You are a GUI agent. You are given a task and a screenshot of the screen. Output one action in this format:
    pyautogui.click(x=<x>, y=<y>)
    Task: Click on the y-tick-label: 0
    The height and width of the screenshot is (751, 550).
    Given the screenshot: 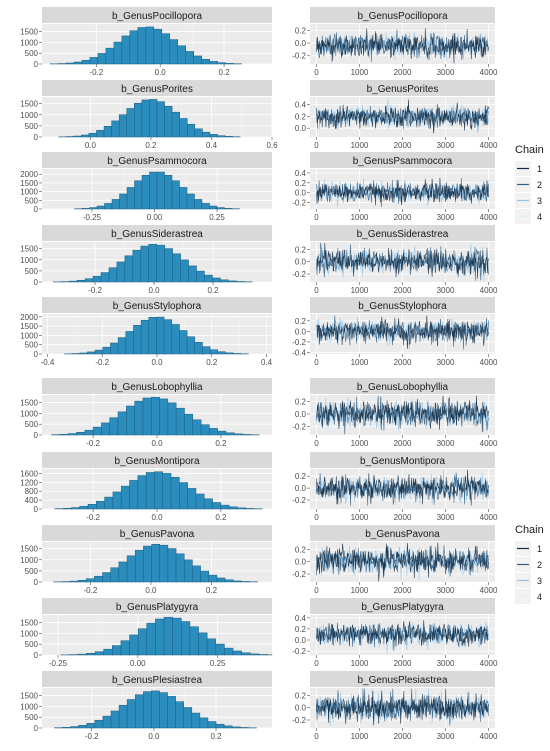 What is the action you would take?
    pyautogui.click(x=36, y=582)
    